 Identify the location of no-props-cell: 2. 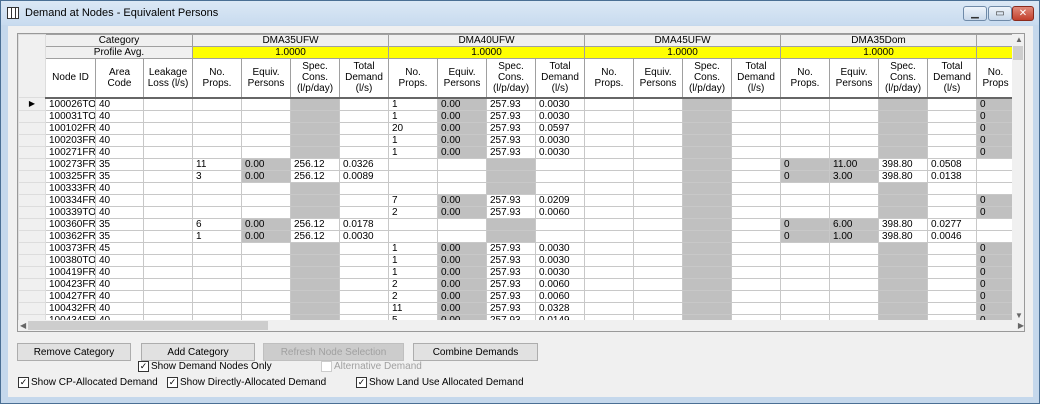
(413, 212).